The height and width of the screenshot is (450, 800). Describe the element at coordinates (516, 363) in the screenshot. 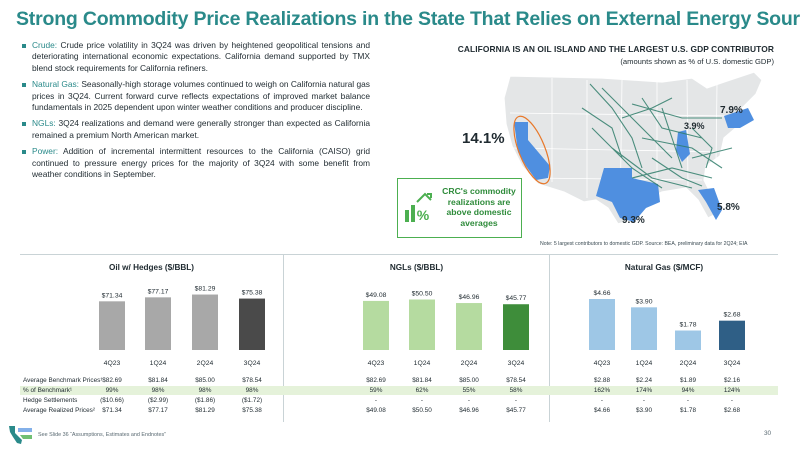

I see `ngl-x-tick-label: 3Q24` at that location.